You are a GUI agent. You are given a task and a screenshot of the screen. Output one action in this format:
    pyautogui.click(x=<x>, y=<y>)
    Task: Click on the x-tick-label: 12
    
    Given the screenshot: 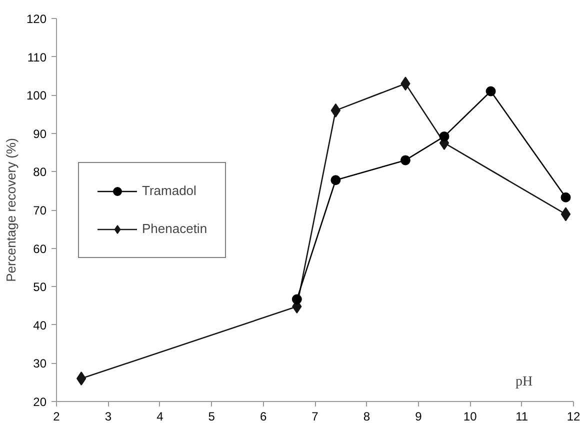 What is the action you would take?
    pyautogui.click(x=573, y=416)
    